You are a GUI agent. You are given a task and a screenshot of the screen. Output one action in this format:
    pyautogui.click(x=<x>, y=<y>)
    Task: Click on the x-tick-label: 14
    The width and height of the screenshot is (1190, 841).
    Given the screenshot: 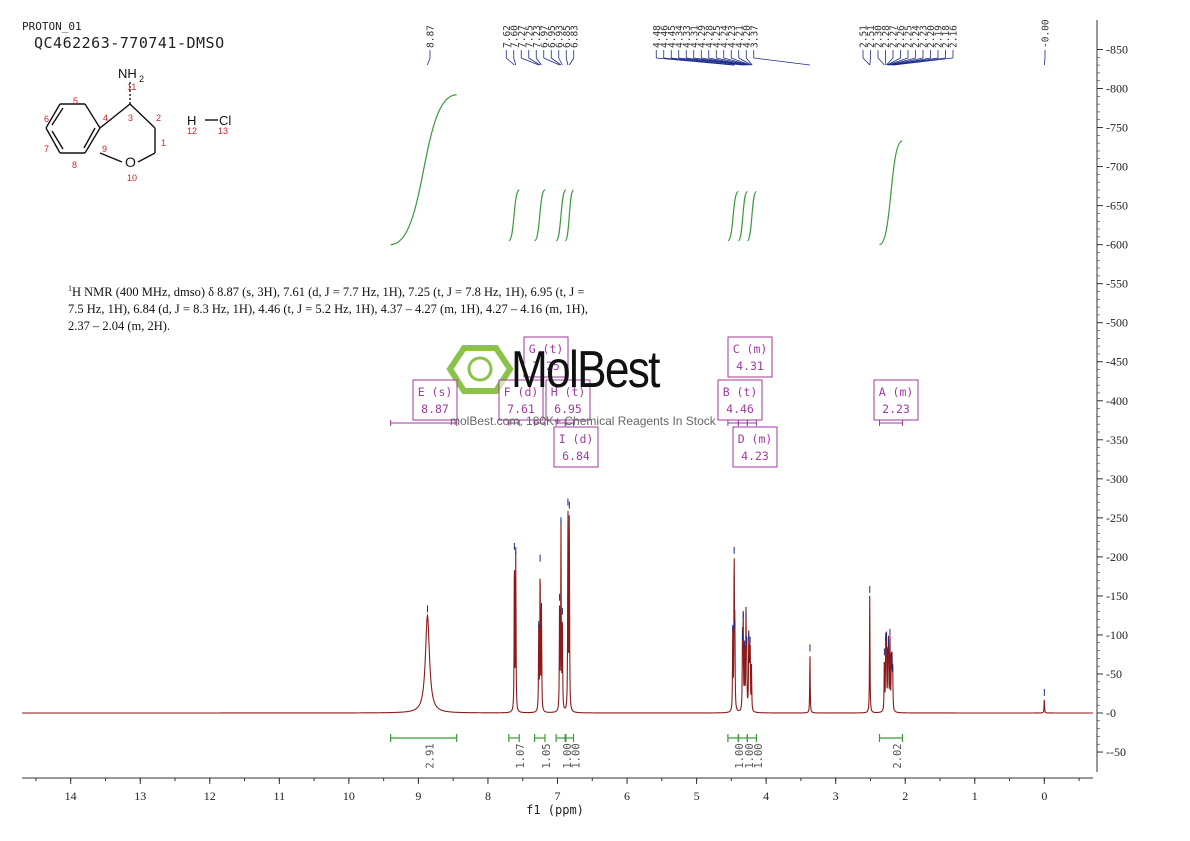 What is the action you would take?
    pyautogui.click(x=71, y=796)
    